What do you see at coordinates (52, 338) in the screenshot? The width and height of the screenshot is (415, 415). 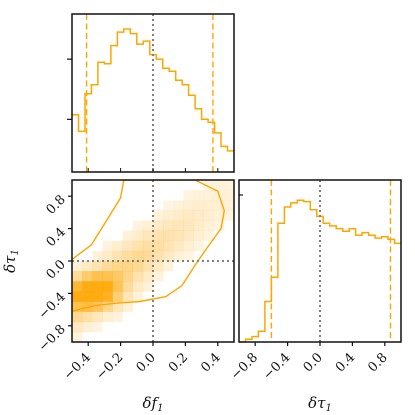 I see `joint-ytick-label: −0.8` at bounding box center [52, 338].